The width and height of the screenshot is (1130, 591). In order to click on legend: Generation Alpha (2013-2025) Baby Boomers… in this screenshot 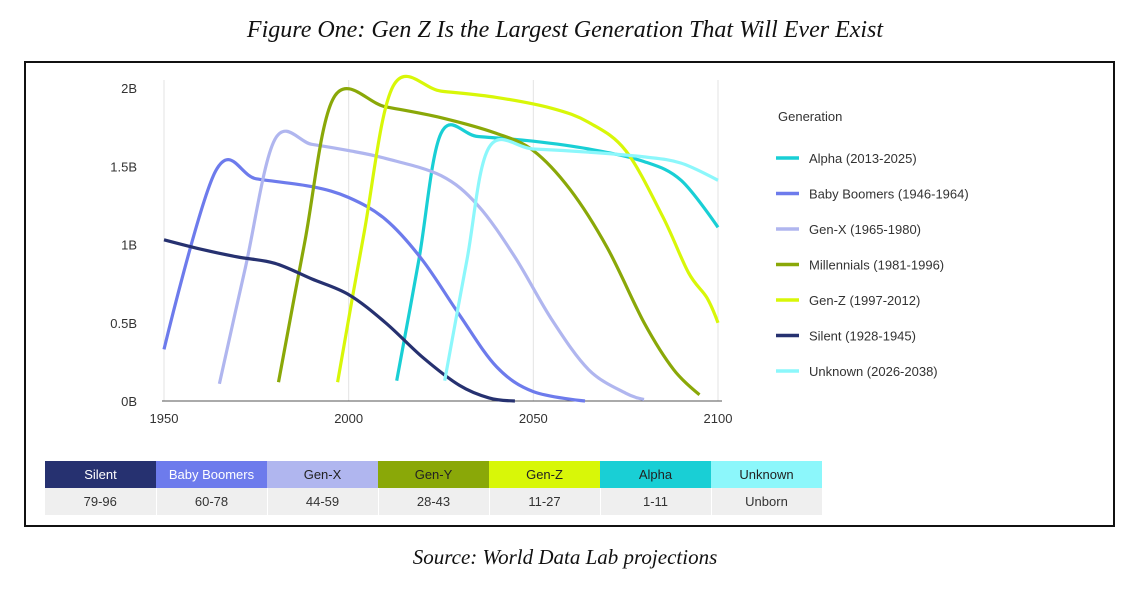, I will do `click(872, 244)`.